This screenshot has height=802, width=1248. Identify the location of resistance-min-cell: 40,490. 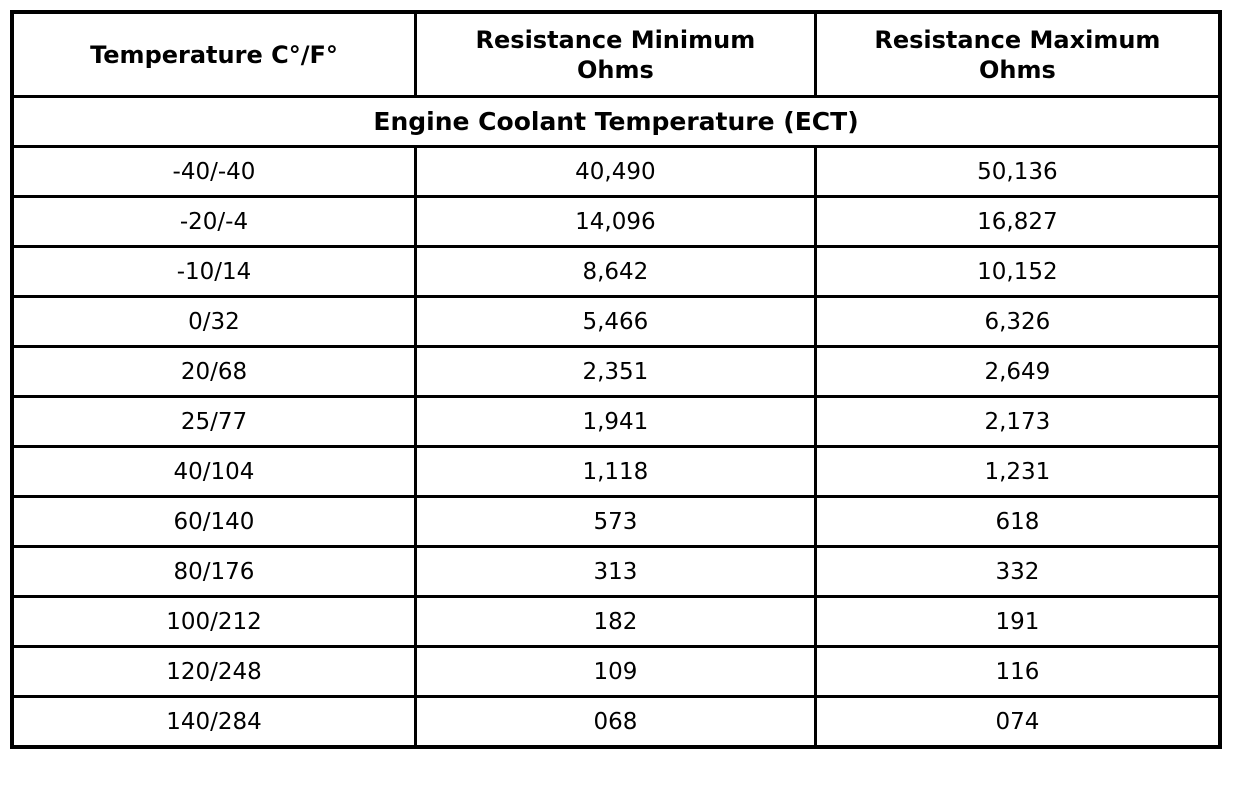
(615, 171).